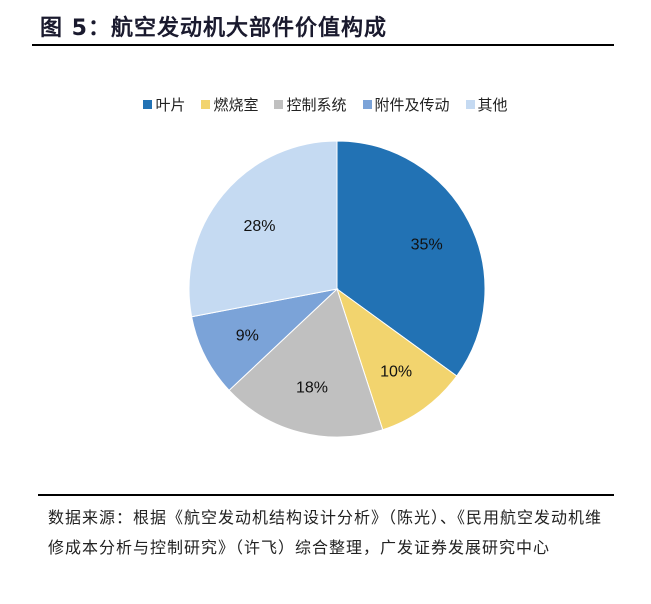 This screenshot has height=604, width=651. I want to click on legend-label: 控制系统, so click(316, 105).